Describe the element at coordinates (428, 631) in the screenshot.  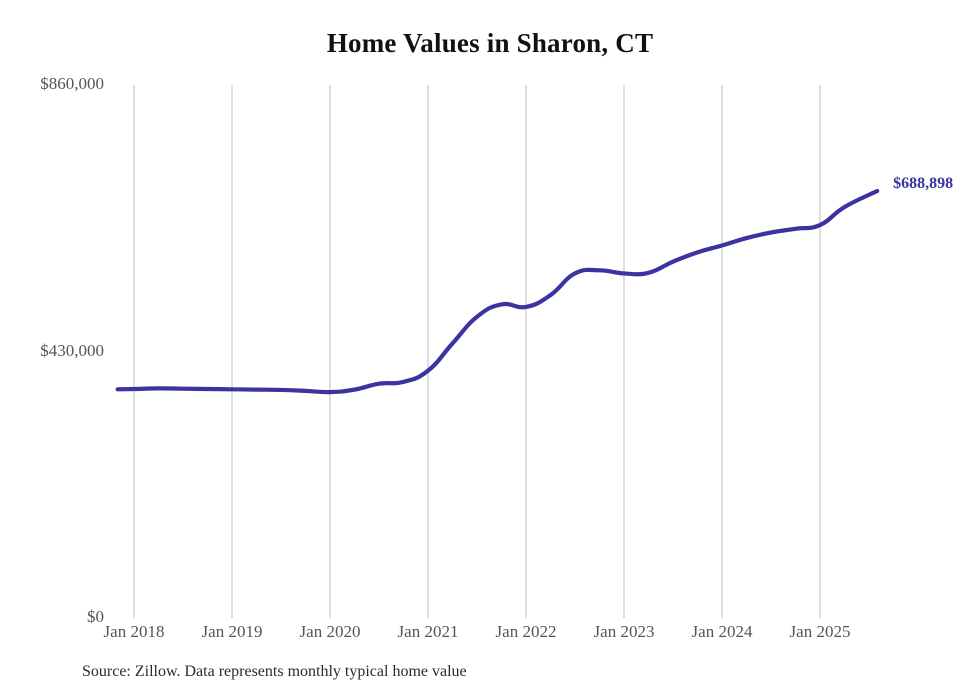
I see `x-tick-label-3: Jan 2021` at that location.